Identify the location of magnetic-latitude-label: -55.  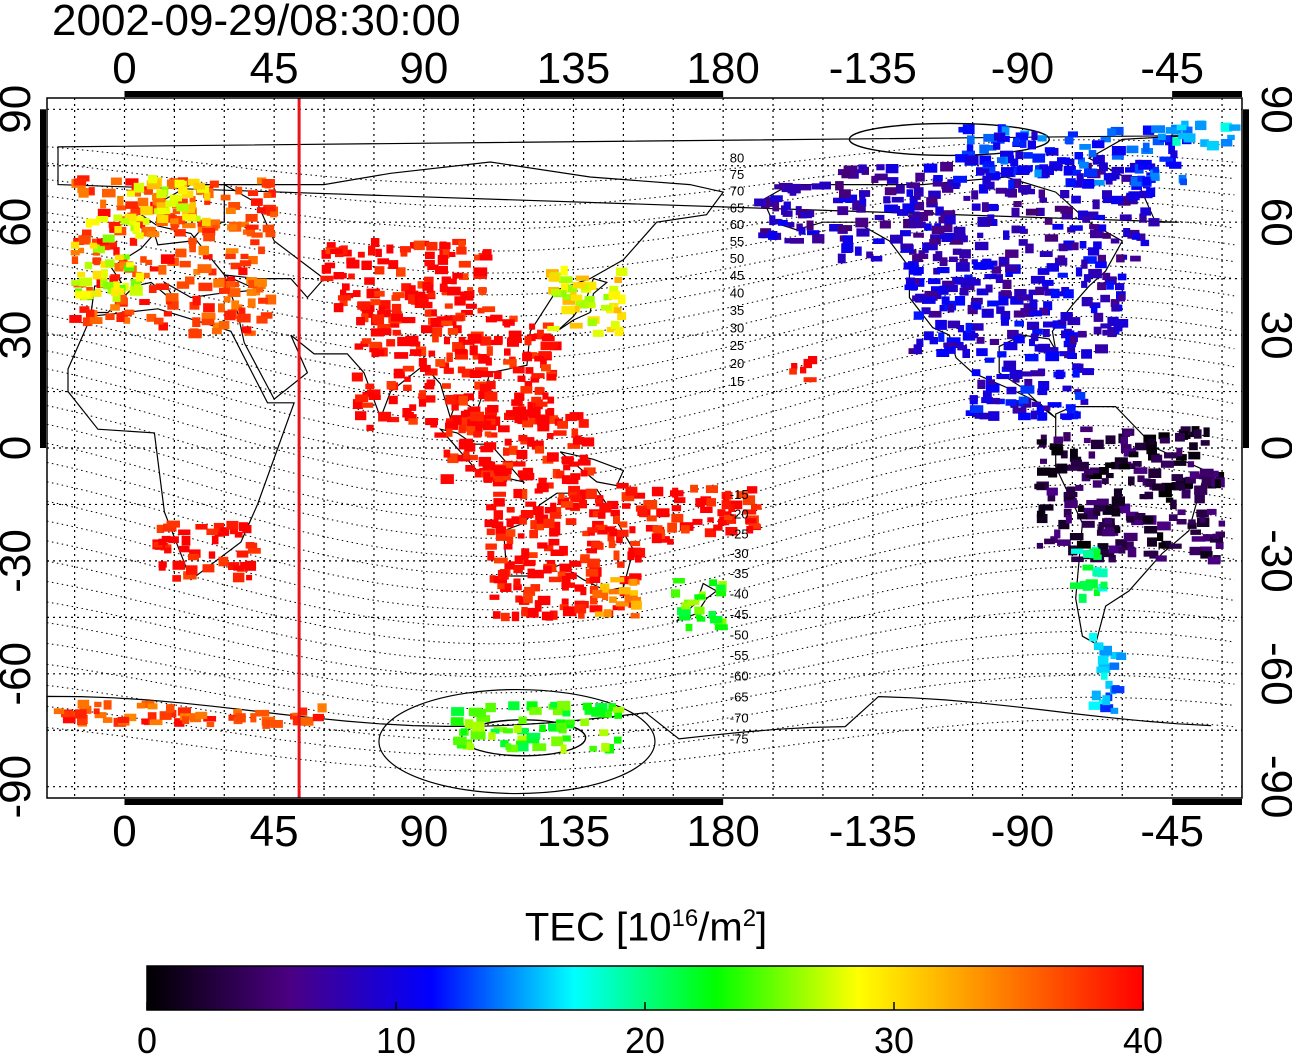
(739, 655).